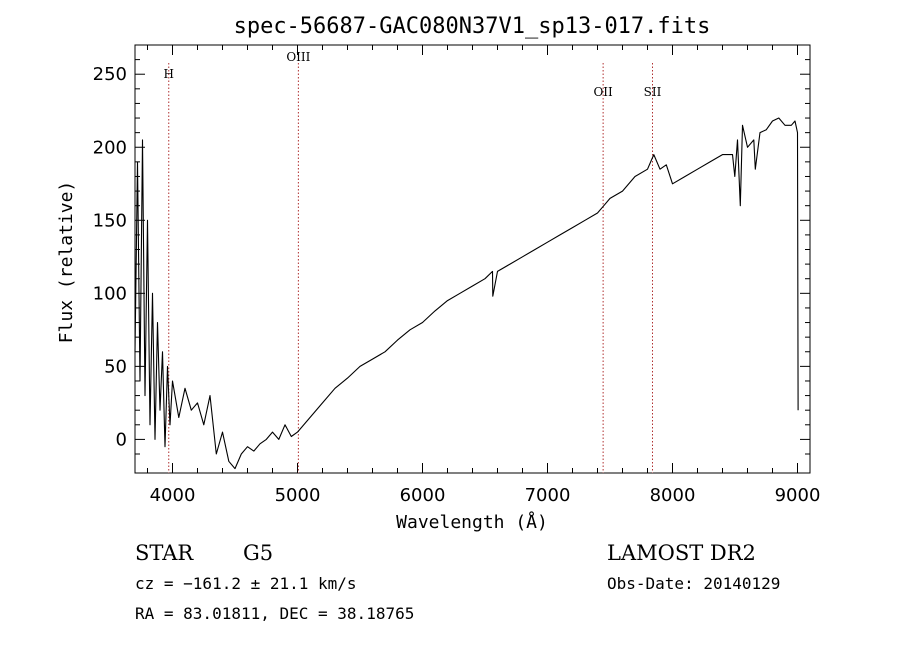 The height and width of the screenshot is (649, 900). I want to click on y-tick-label: 50, so click(115, 366).